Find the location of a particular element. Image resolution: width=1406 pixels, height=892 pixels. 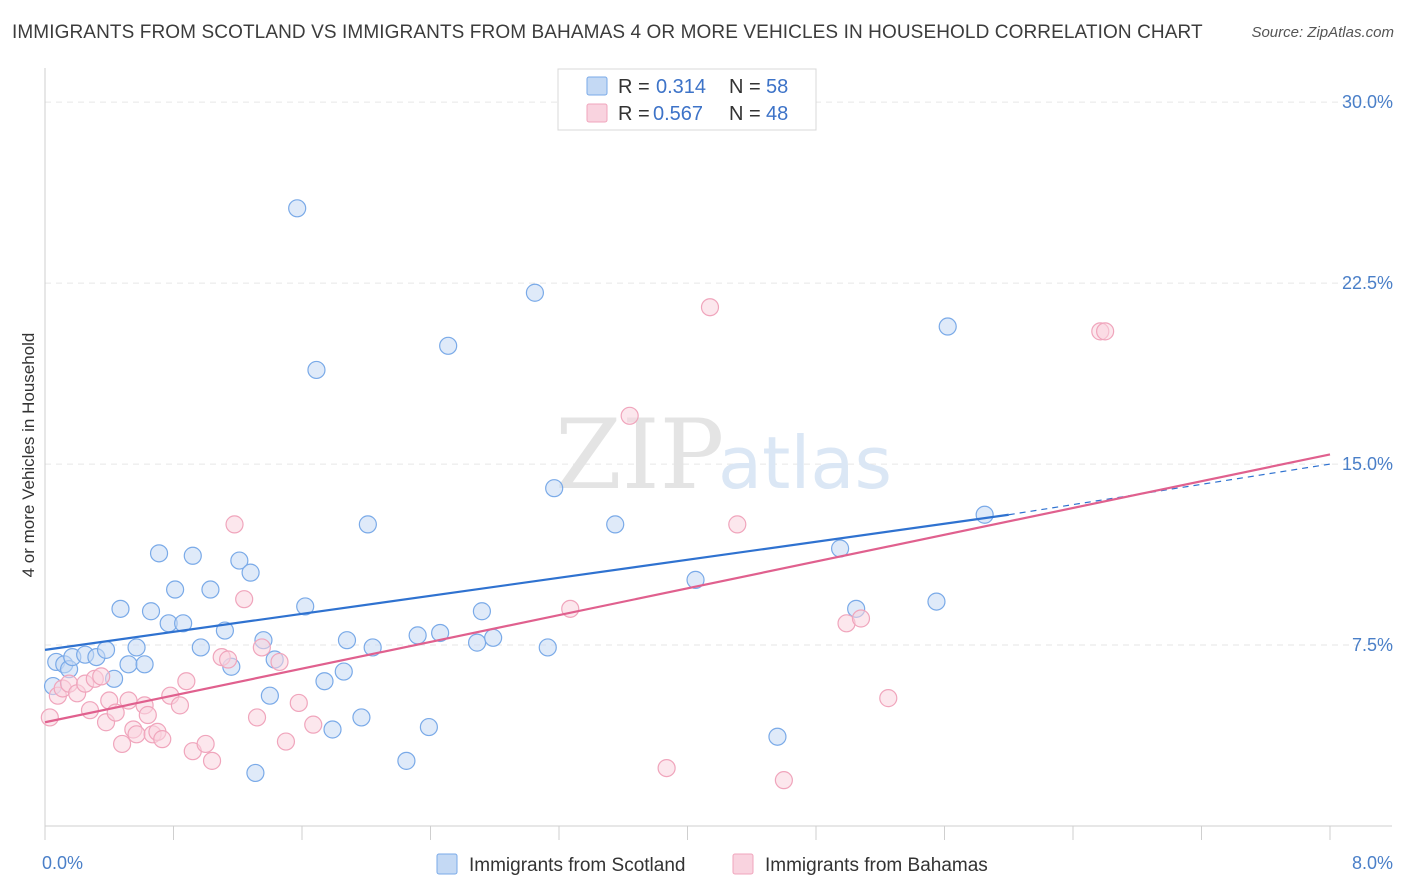

watermark: ZIP atlas is located at coordinates (723, 455).